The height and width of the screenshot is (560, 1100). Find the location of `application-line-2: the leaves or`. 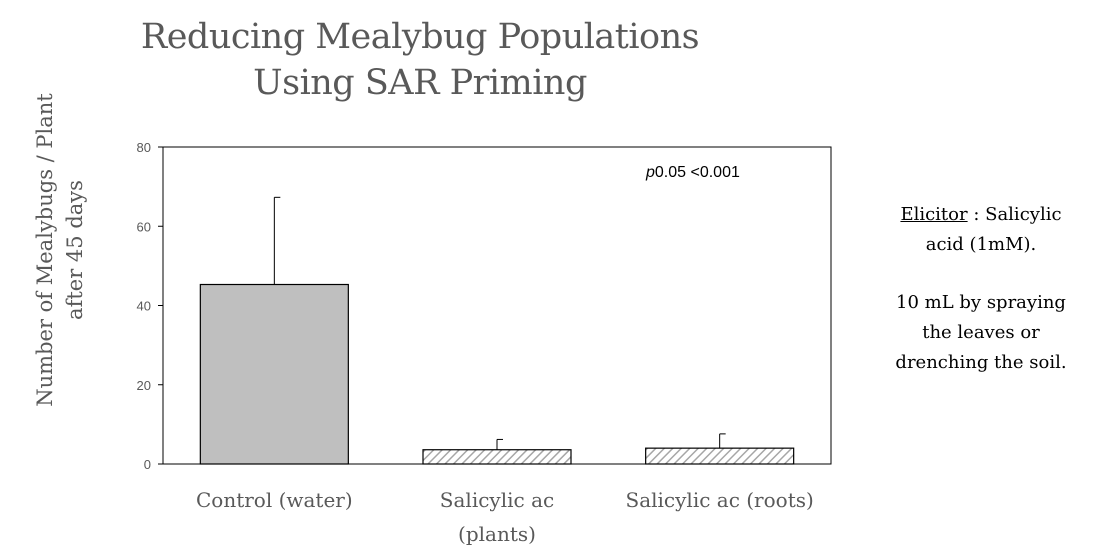

application-line-2: the leaves or is located at coordinates (981, 332).